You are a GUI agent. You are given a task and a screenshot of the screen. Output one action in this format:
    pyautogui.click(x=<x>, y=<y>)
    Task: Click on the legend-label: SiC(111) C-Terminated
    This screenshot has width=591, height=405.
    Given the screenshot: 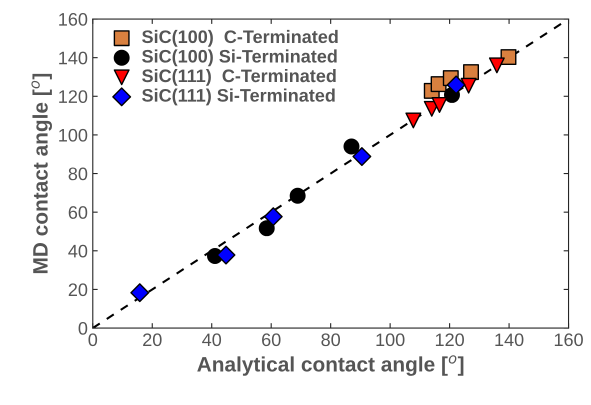 What is the action you would take?
    pyautogui.click(x=239, y=77)
    